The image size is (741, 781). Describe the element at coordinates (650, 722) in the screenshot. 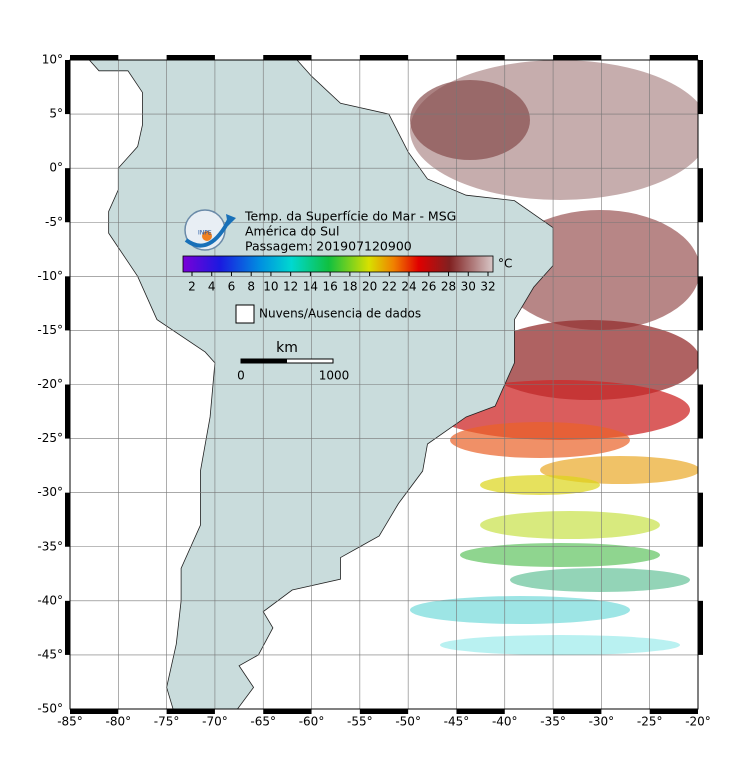

I see `lon-label: -25°` at that location.